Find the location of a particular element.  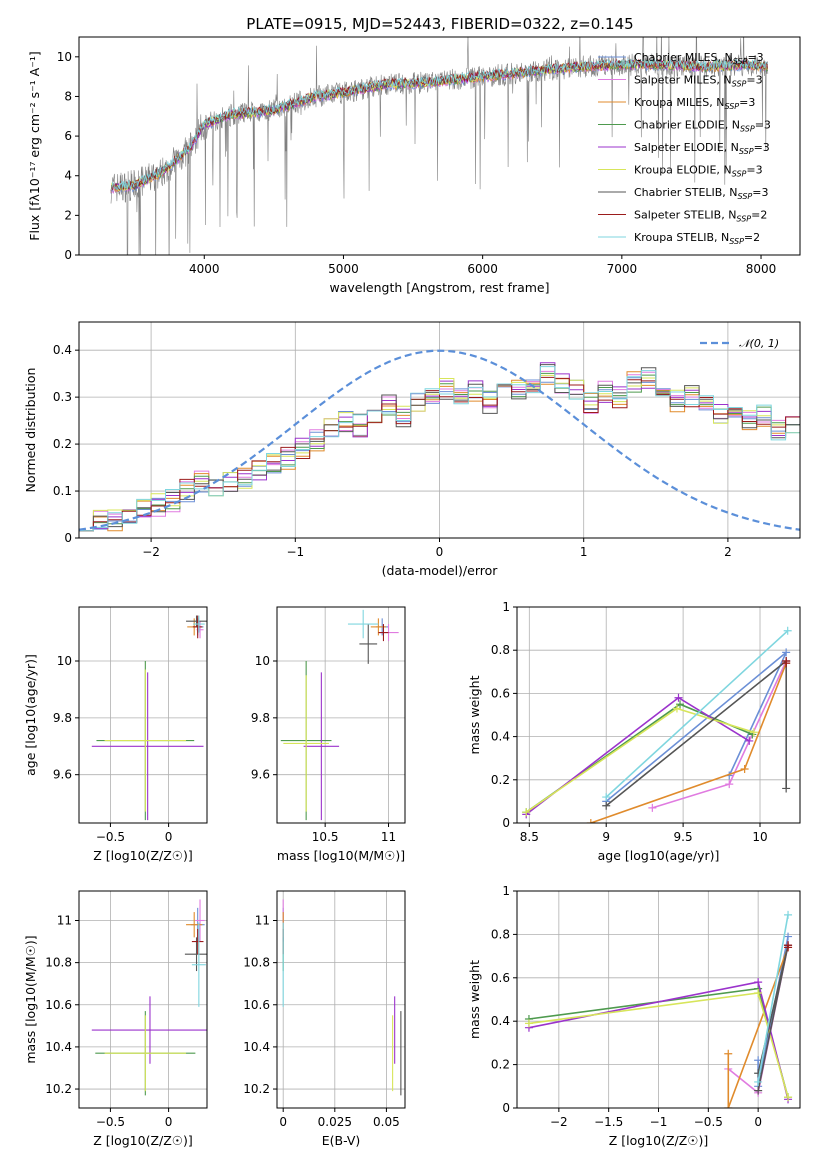

mass_vs_Z-y-label: mass [log10(M/M☉)] is located at coordinates (30, 999).